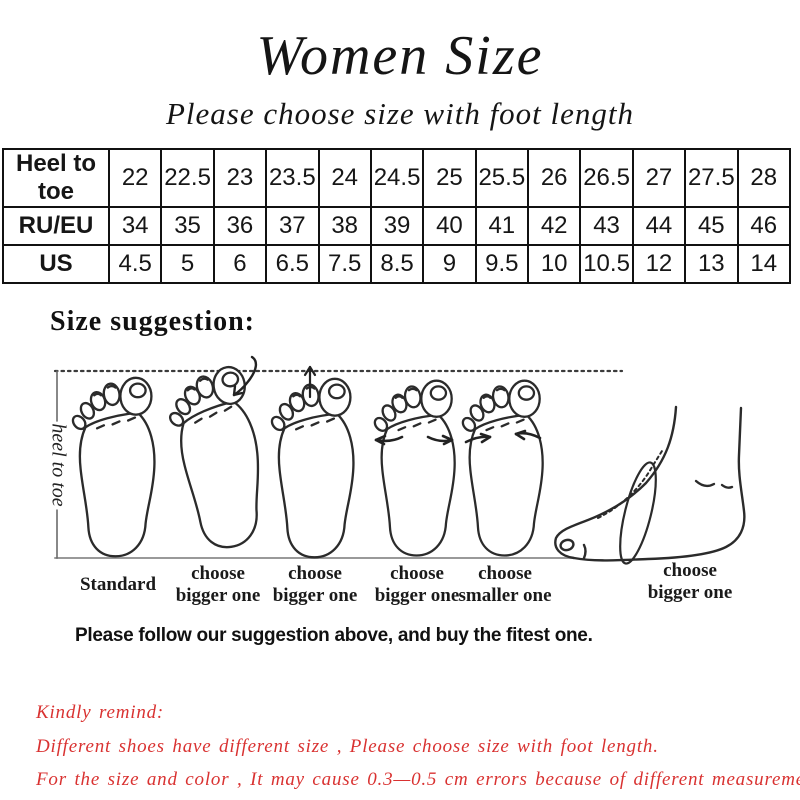 This screenshot has height=800, width=800. I want to click on toe-touch-arrow, so click(310, 382).